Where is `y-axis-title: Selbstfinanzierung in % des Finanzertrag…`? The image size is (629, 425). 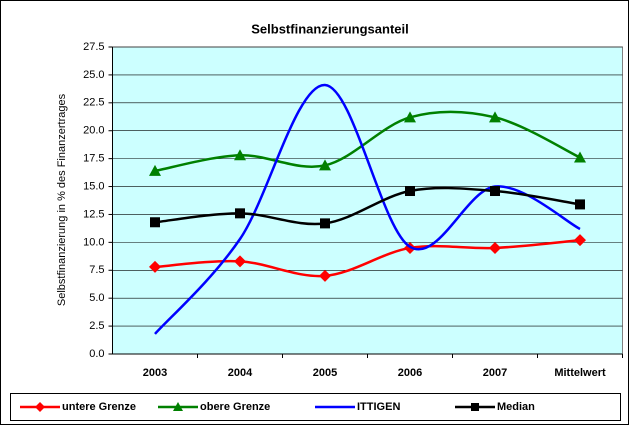
y-axis-title: Selbstfinanzierung in % des Finanzertrag… is located at coordinates (62, 199).